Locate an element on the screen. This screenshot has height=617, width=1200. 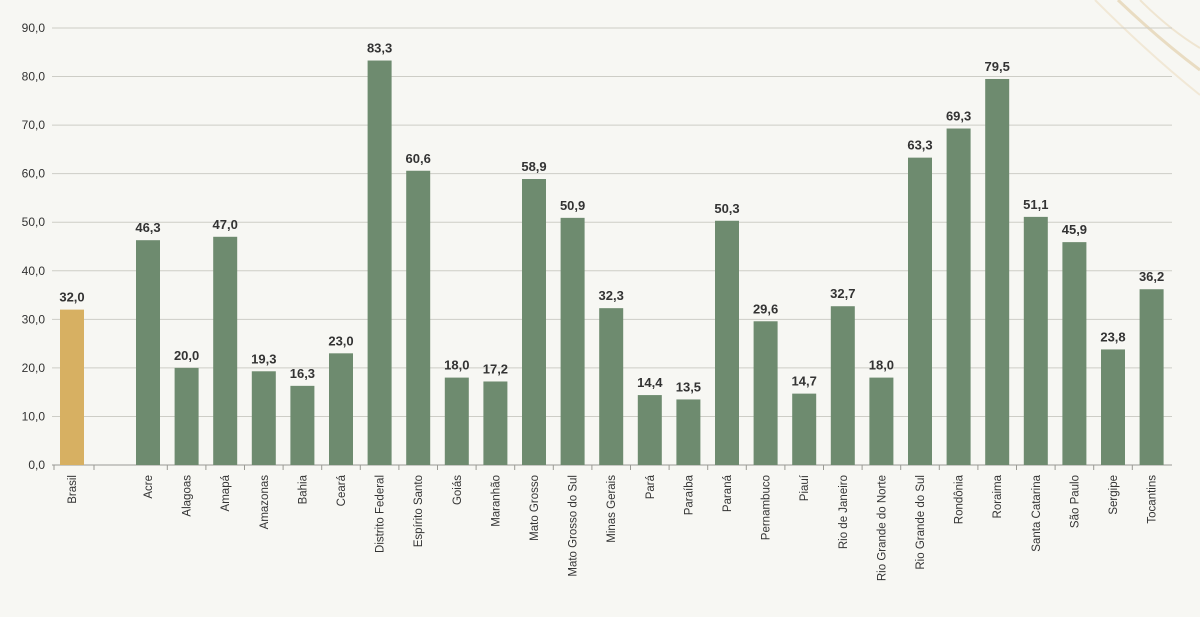
x-tick-label: Bahia is located at coordinates (303, 489).